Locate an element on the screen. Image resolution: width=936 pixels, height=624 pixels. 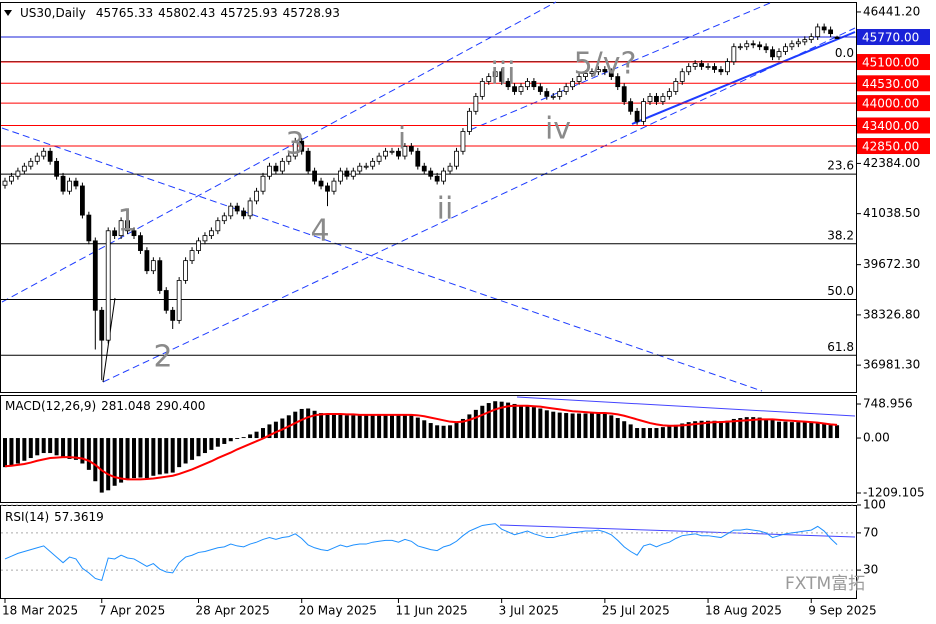
x-tick-label: 28 Apr 2025 is located at coordinates (233, 611).